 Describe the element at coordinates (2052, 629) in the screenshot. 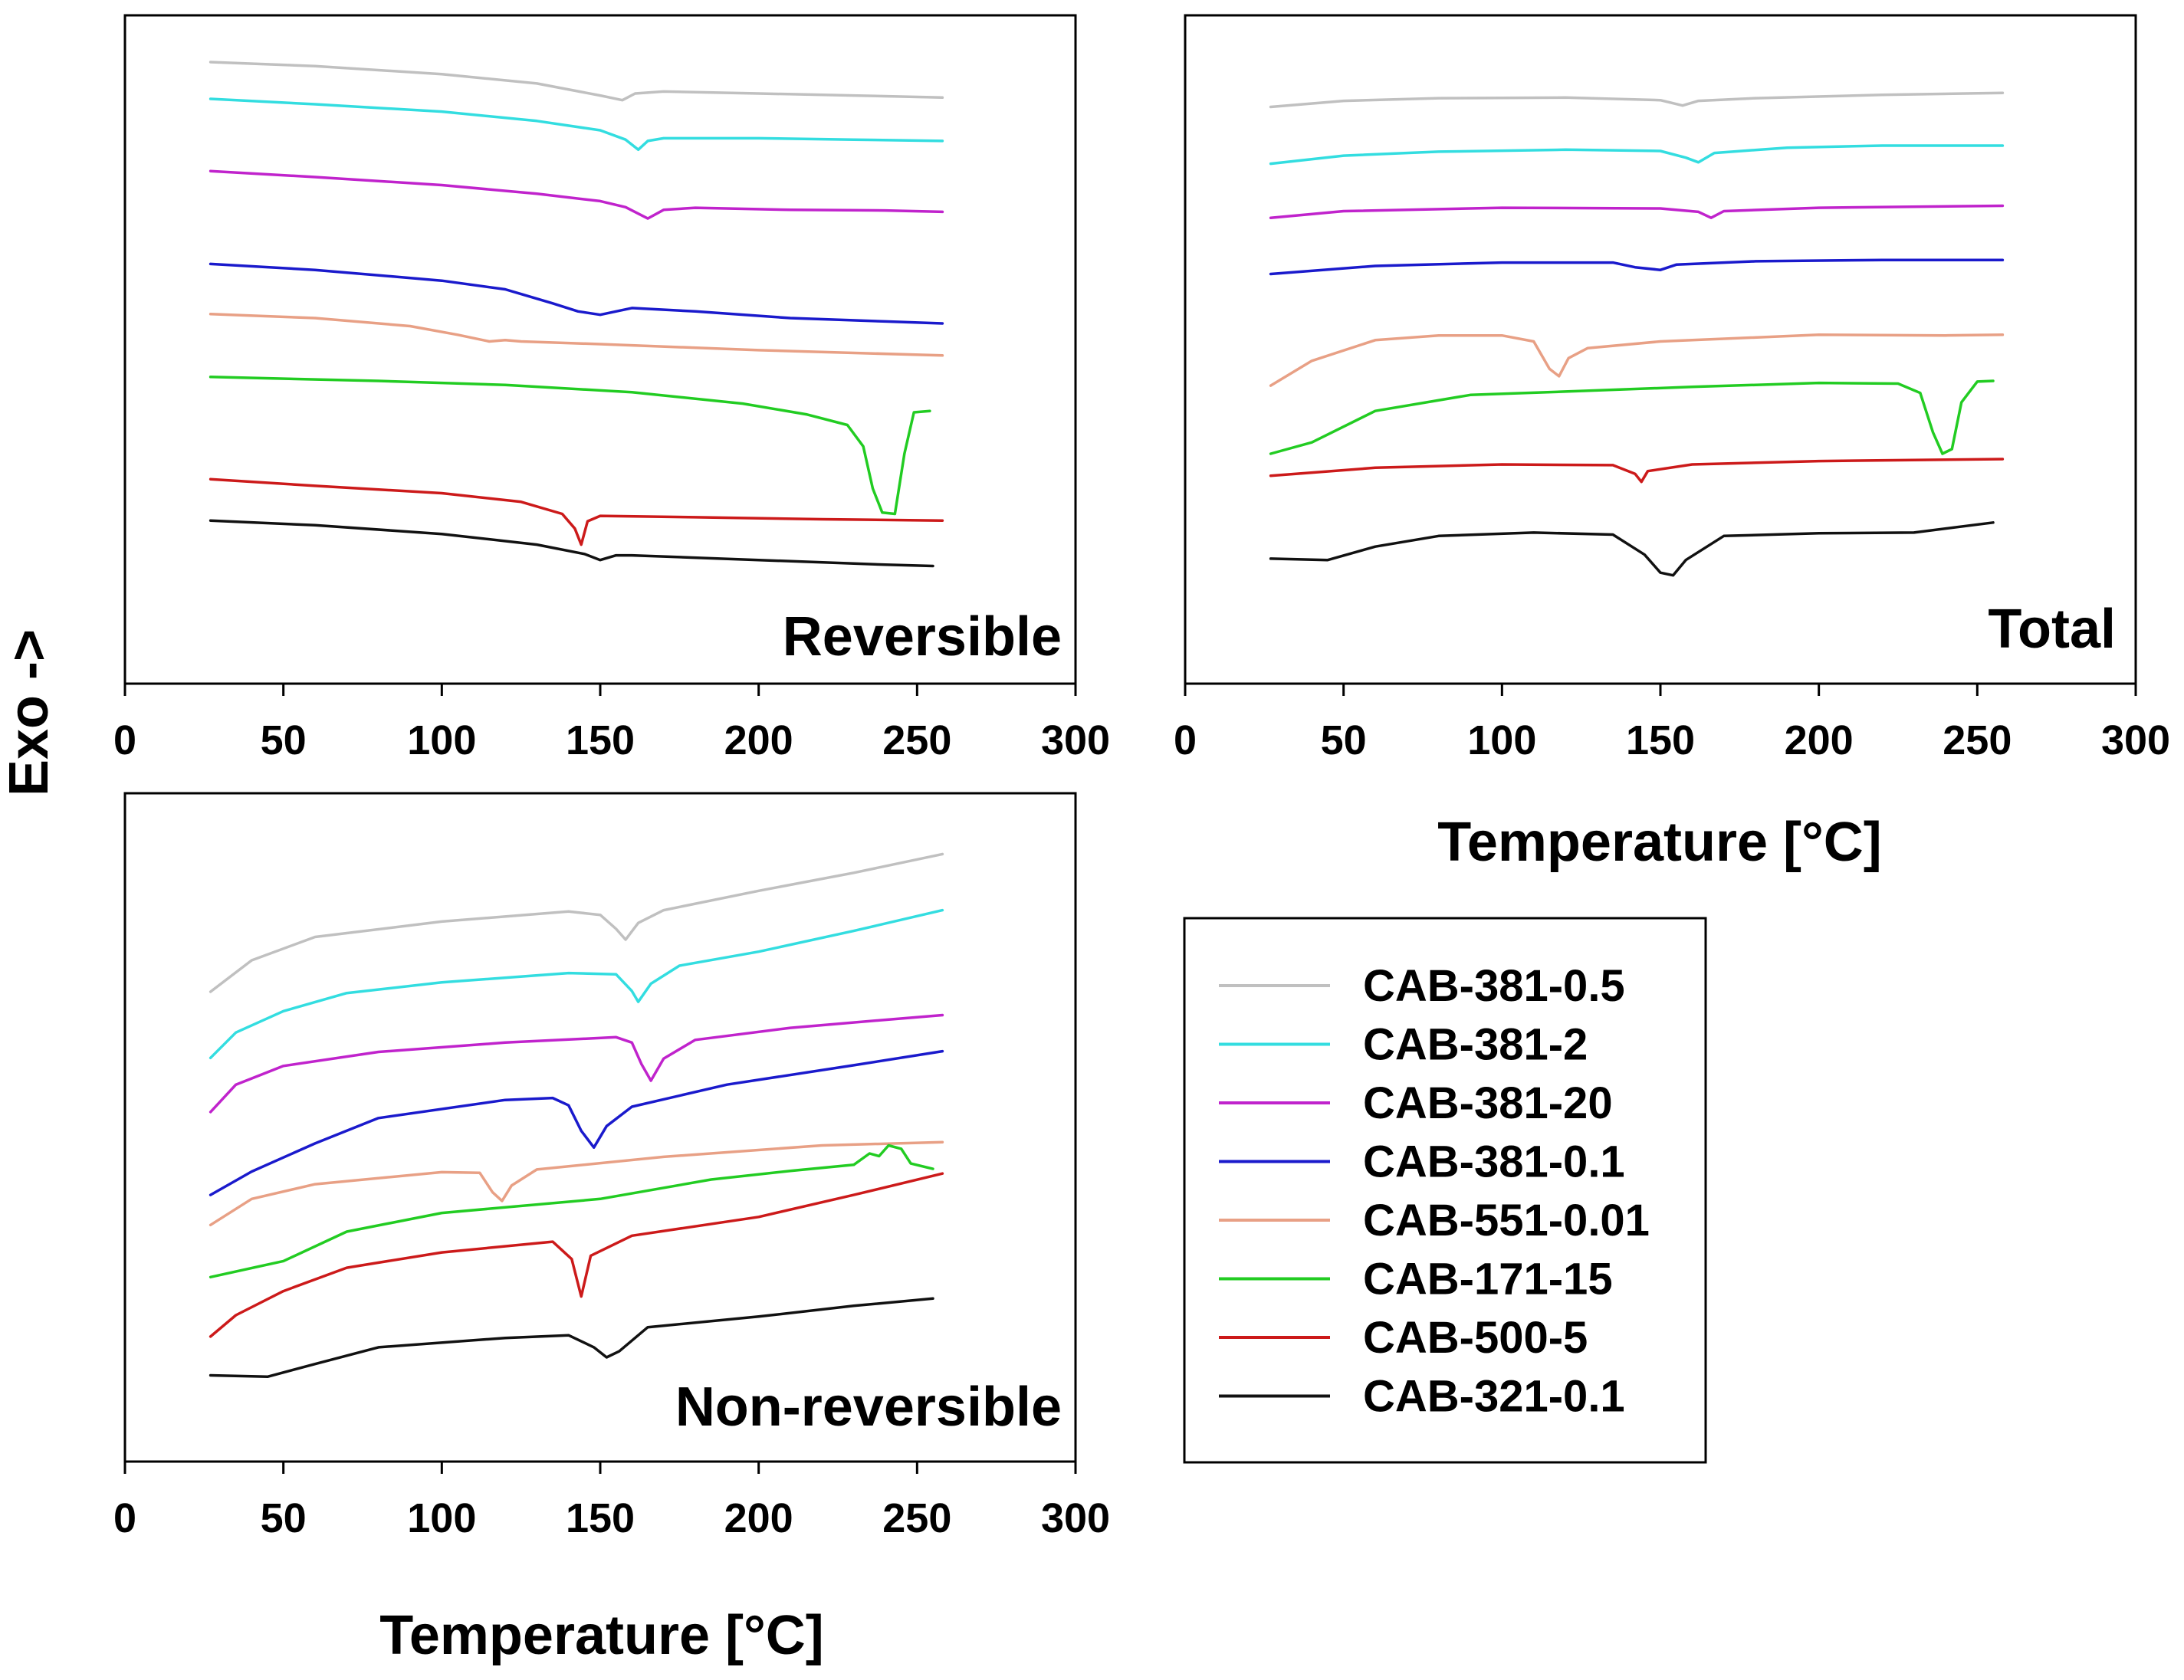

I see `panel-label: Total` at that location.